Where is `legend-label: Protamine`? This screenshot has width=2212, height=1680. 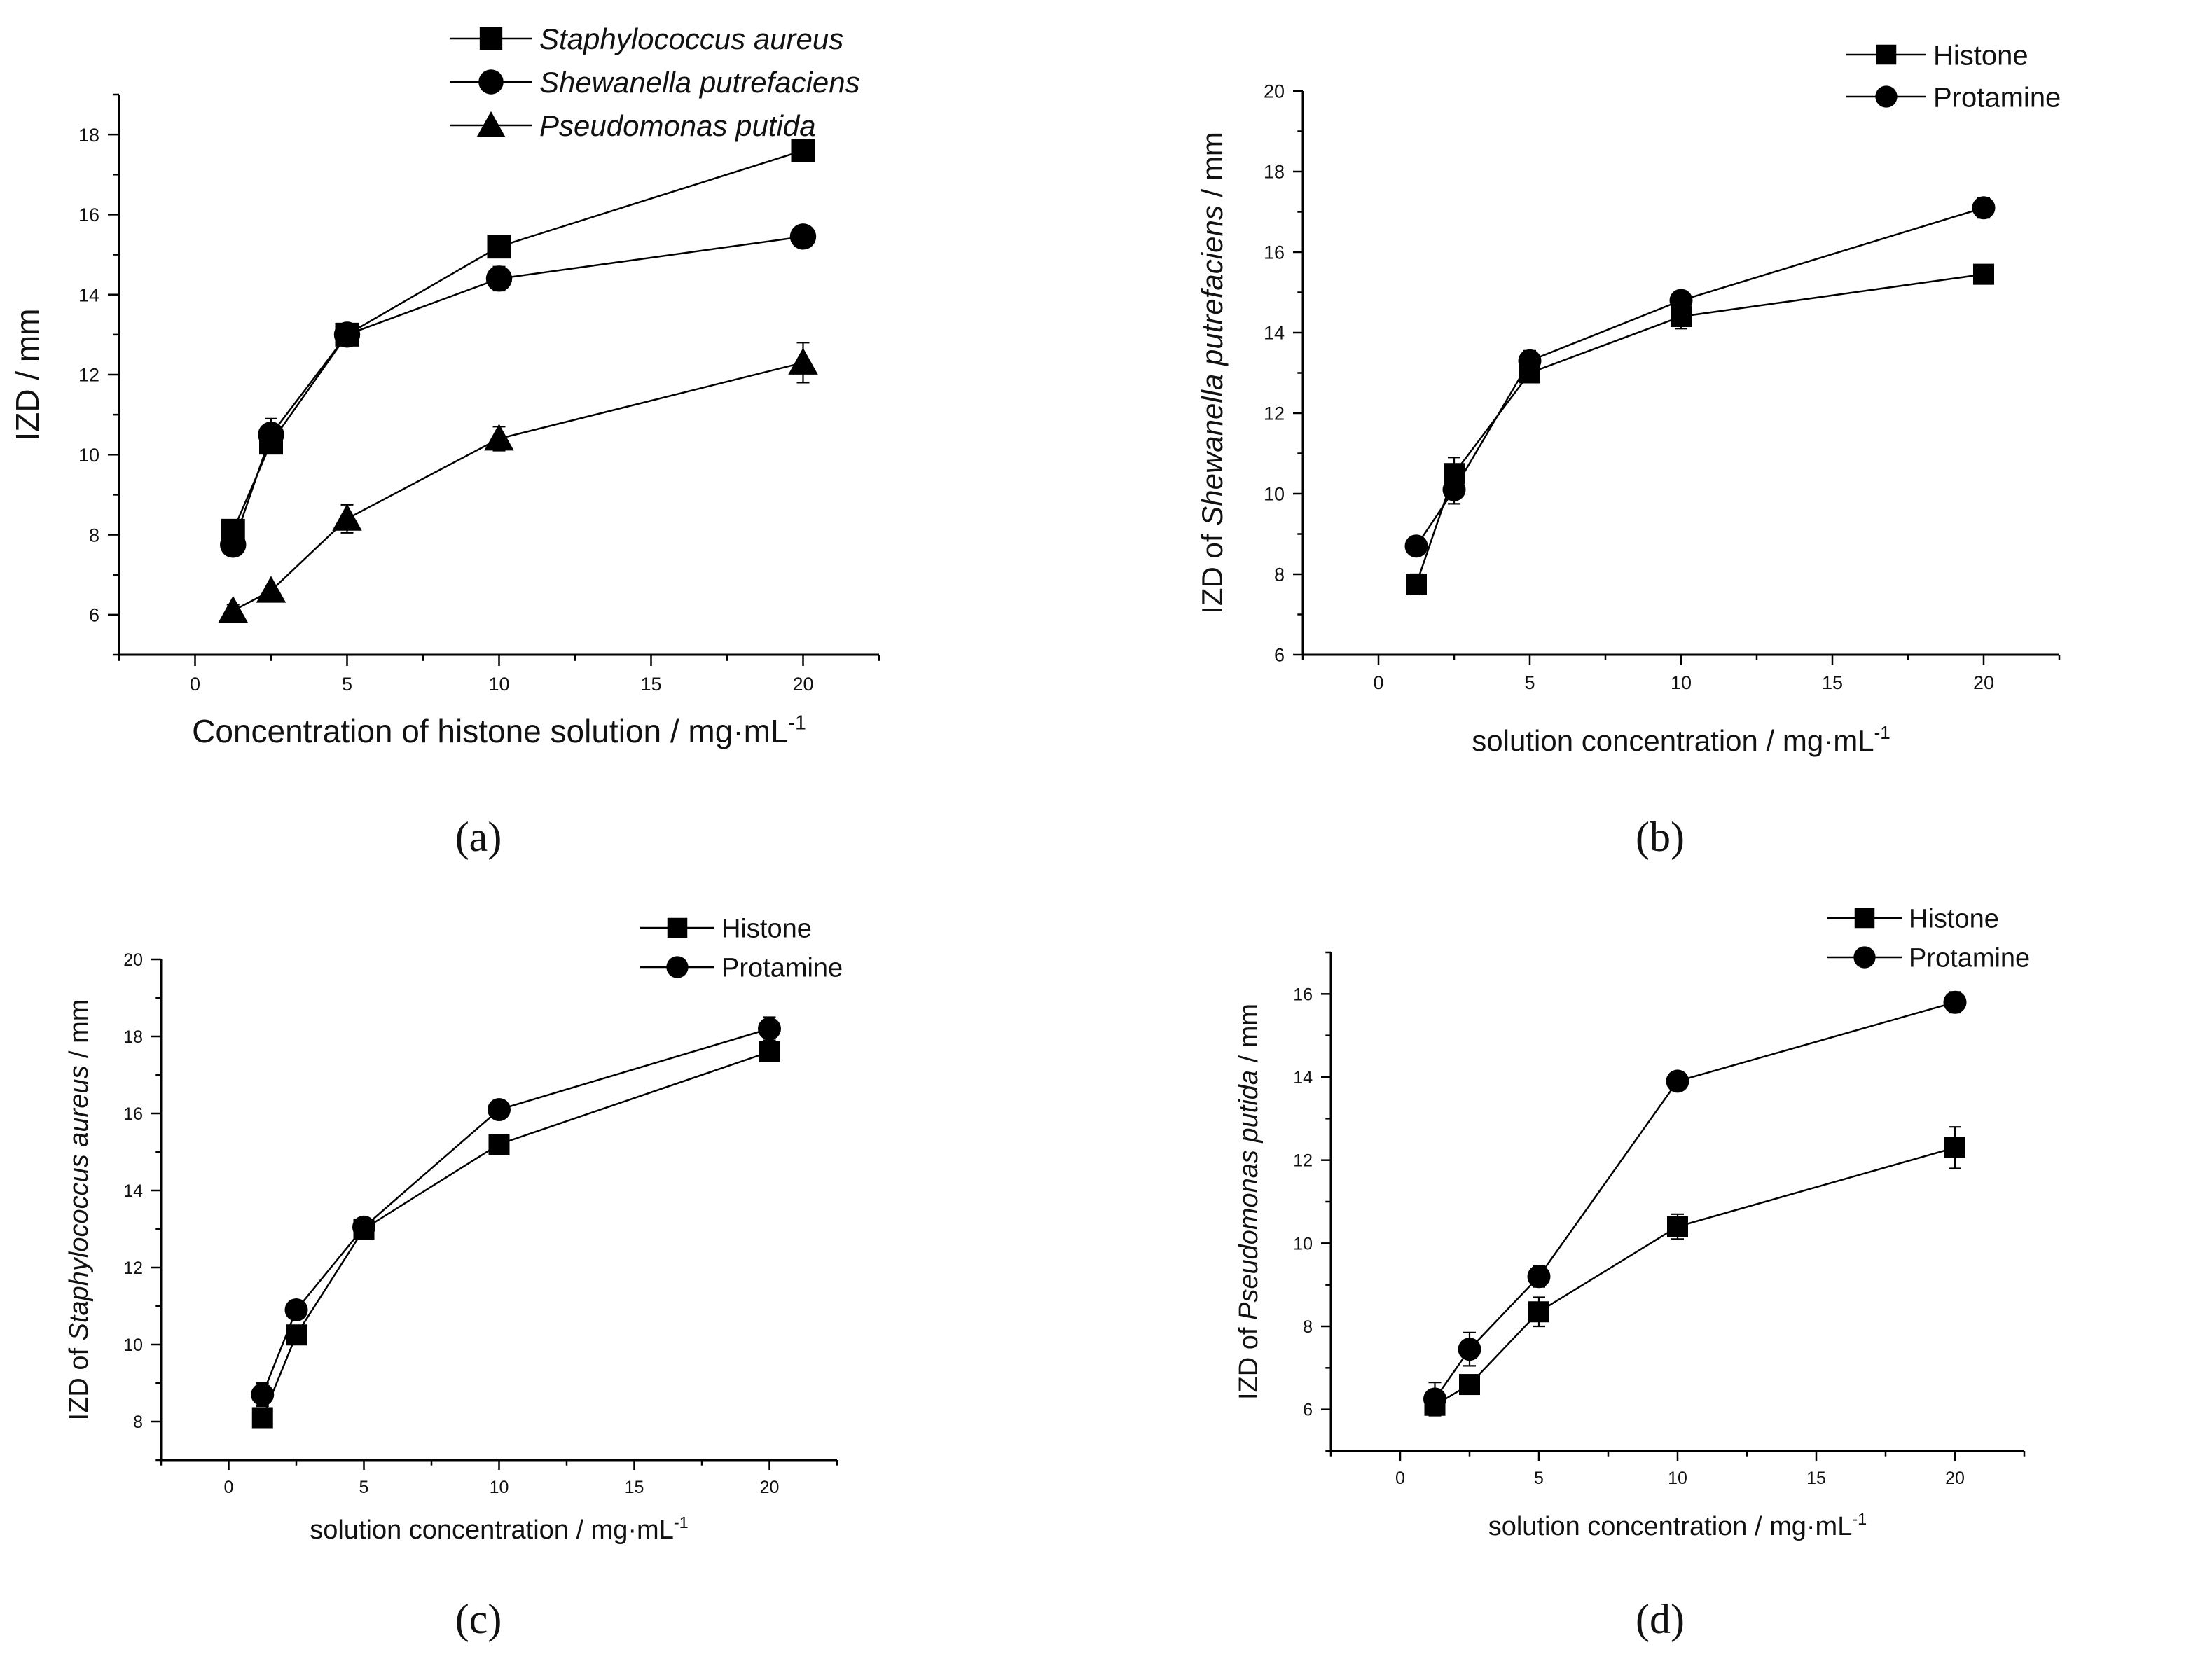 legend-label: Protamine is located at coordinates (1997, 97).